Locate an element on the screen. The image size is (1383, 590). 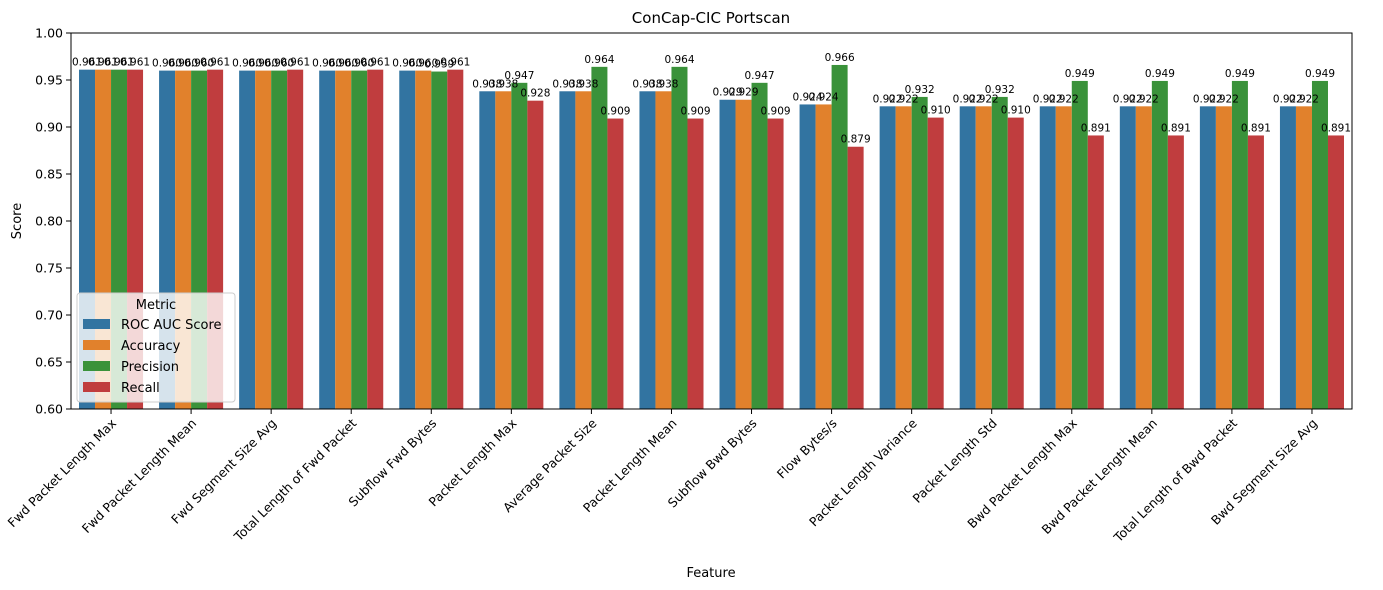
y-tick-label: 0.60 is located at coordinates (49, 409).